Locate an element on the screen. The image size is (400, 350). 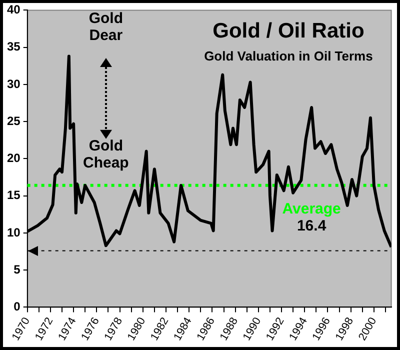
chart-title: Gold / Oil Ratio is located at coordinates (288, 31).